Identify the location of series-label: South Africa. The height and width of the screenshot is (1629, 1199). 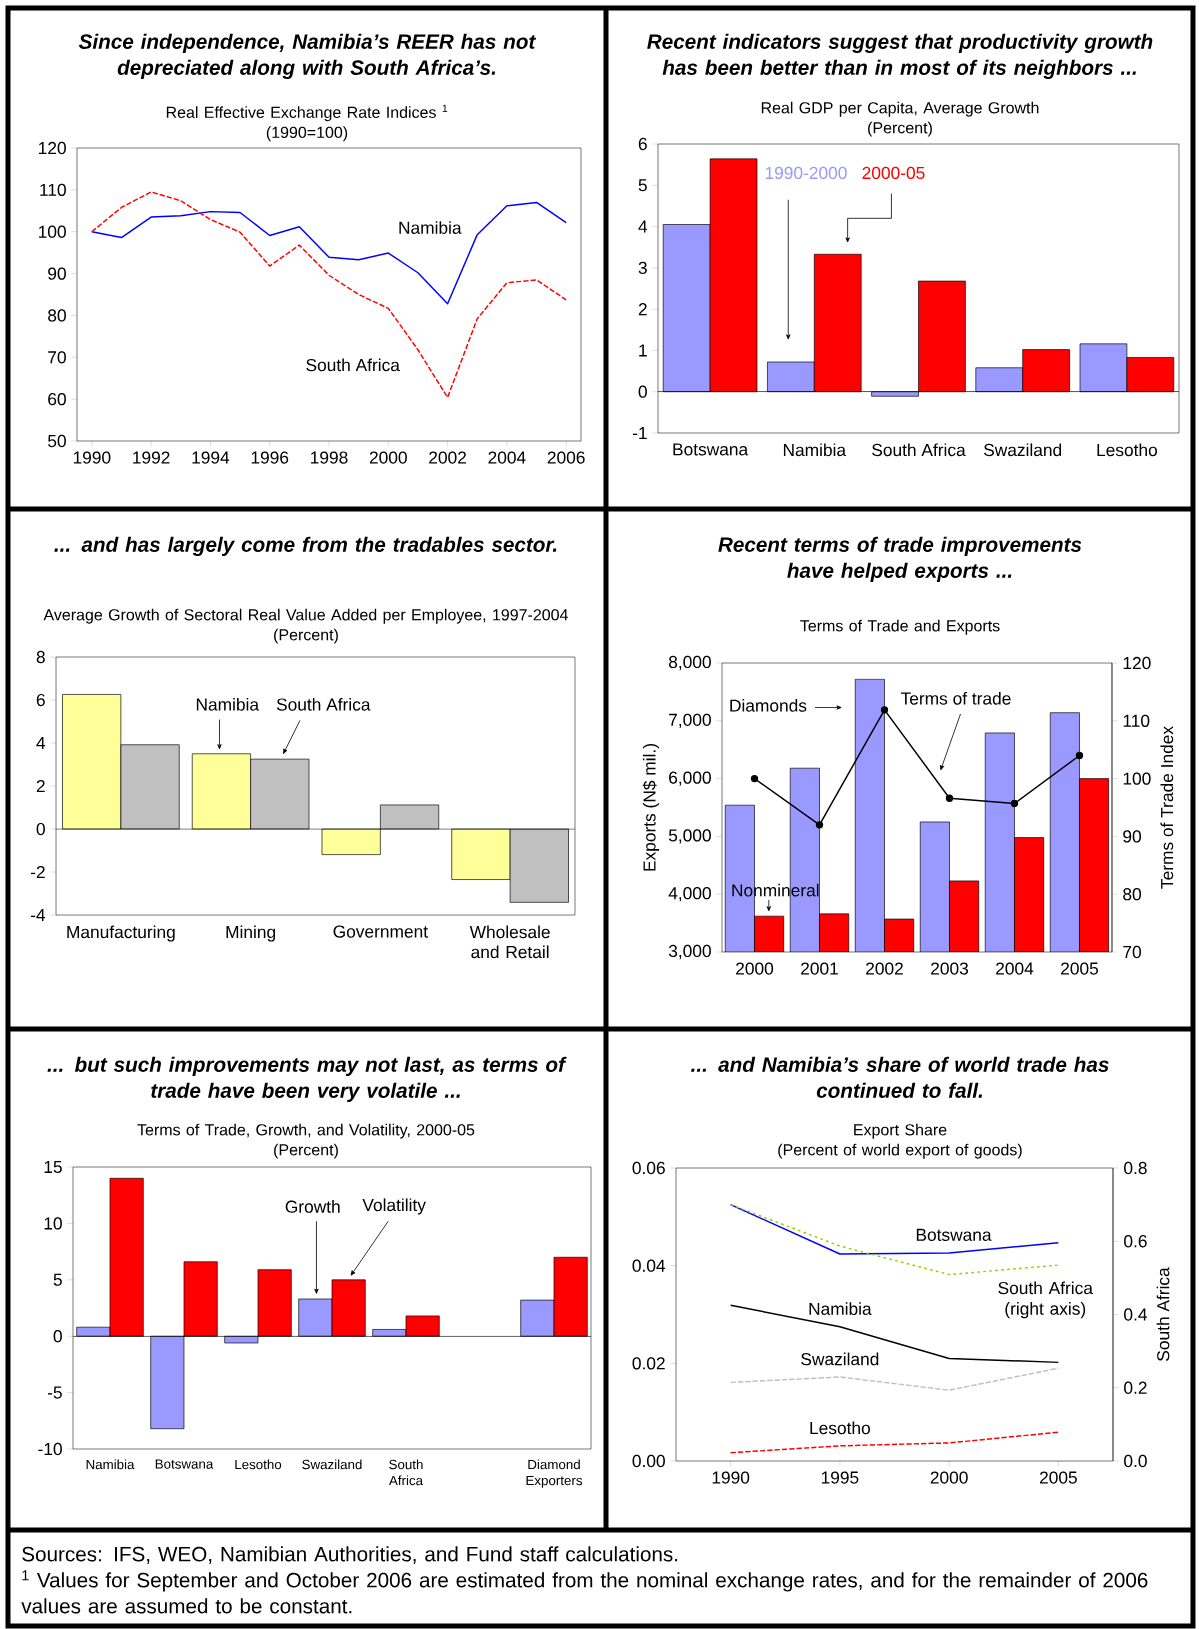
(353, 365).